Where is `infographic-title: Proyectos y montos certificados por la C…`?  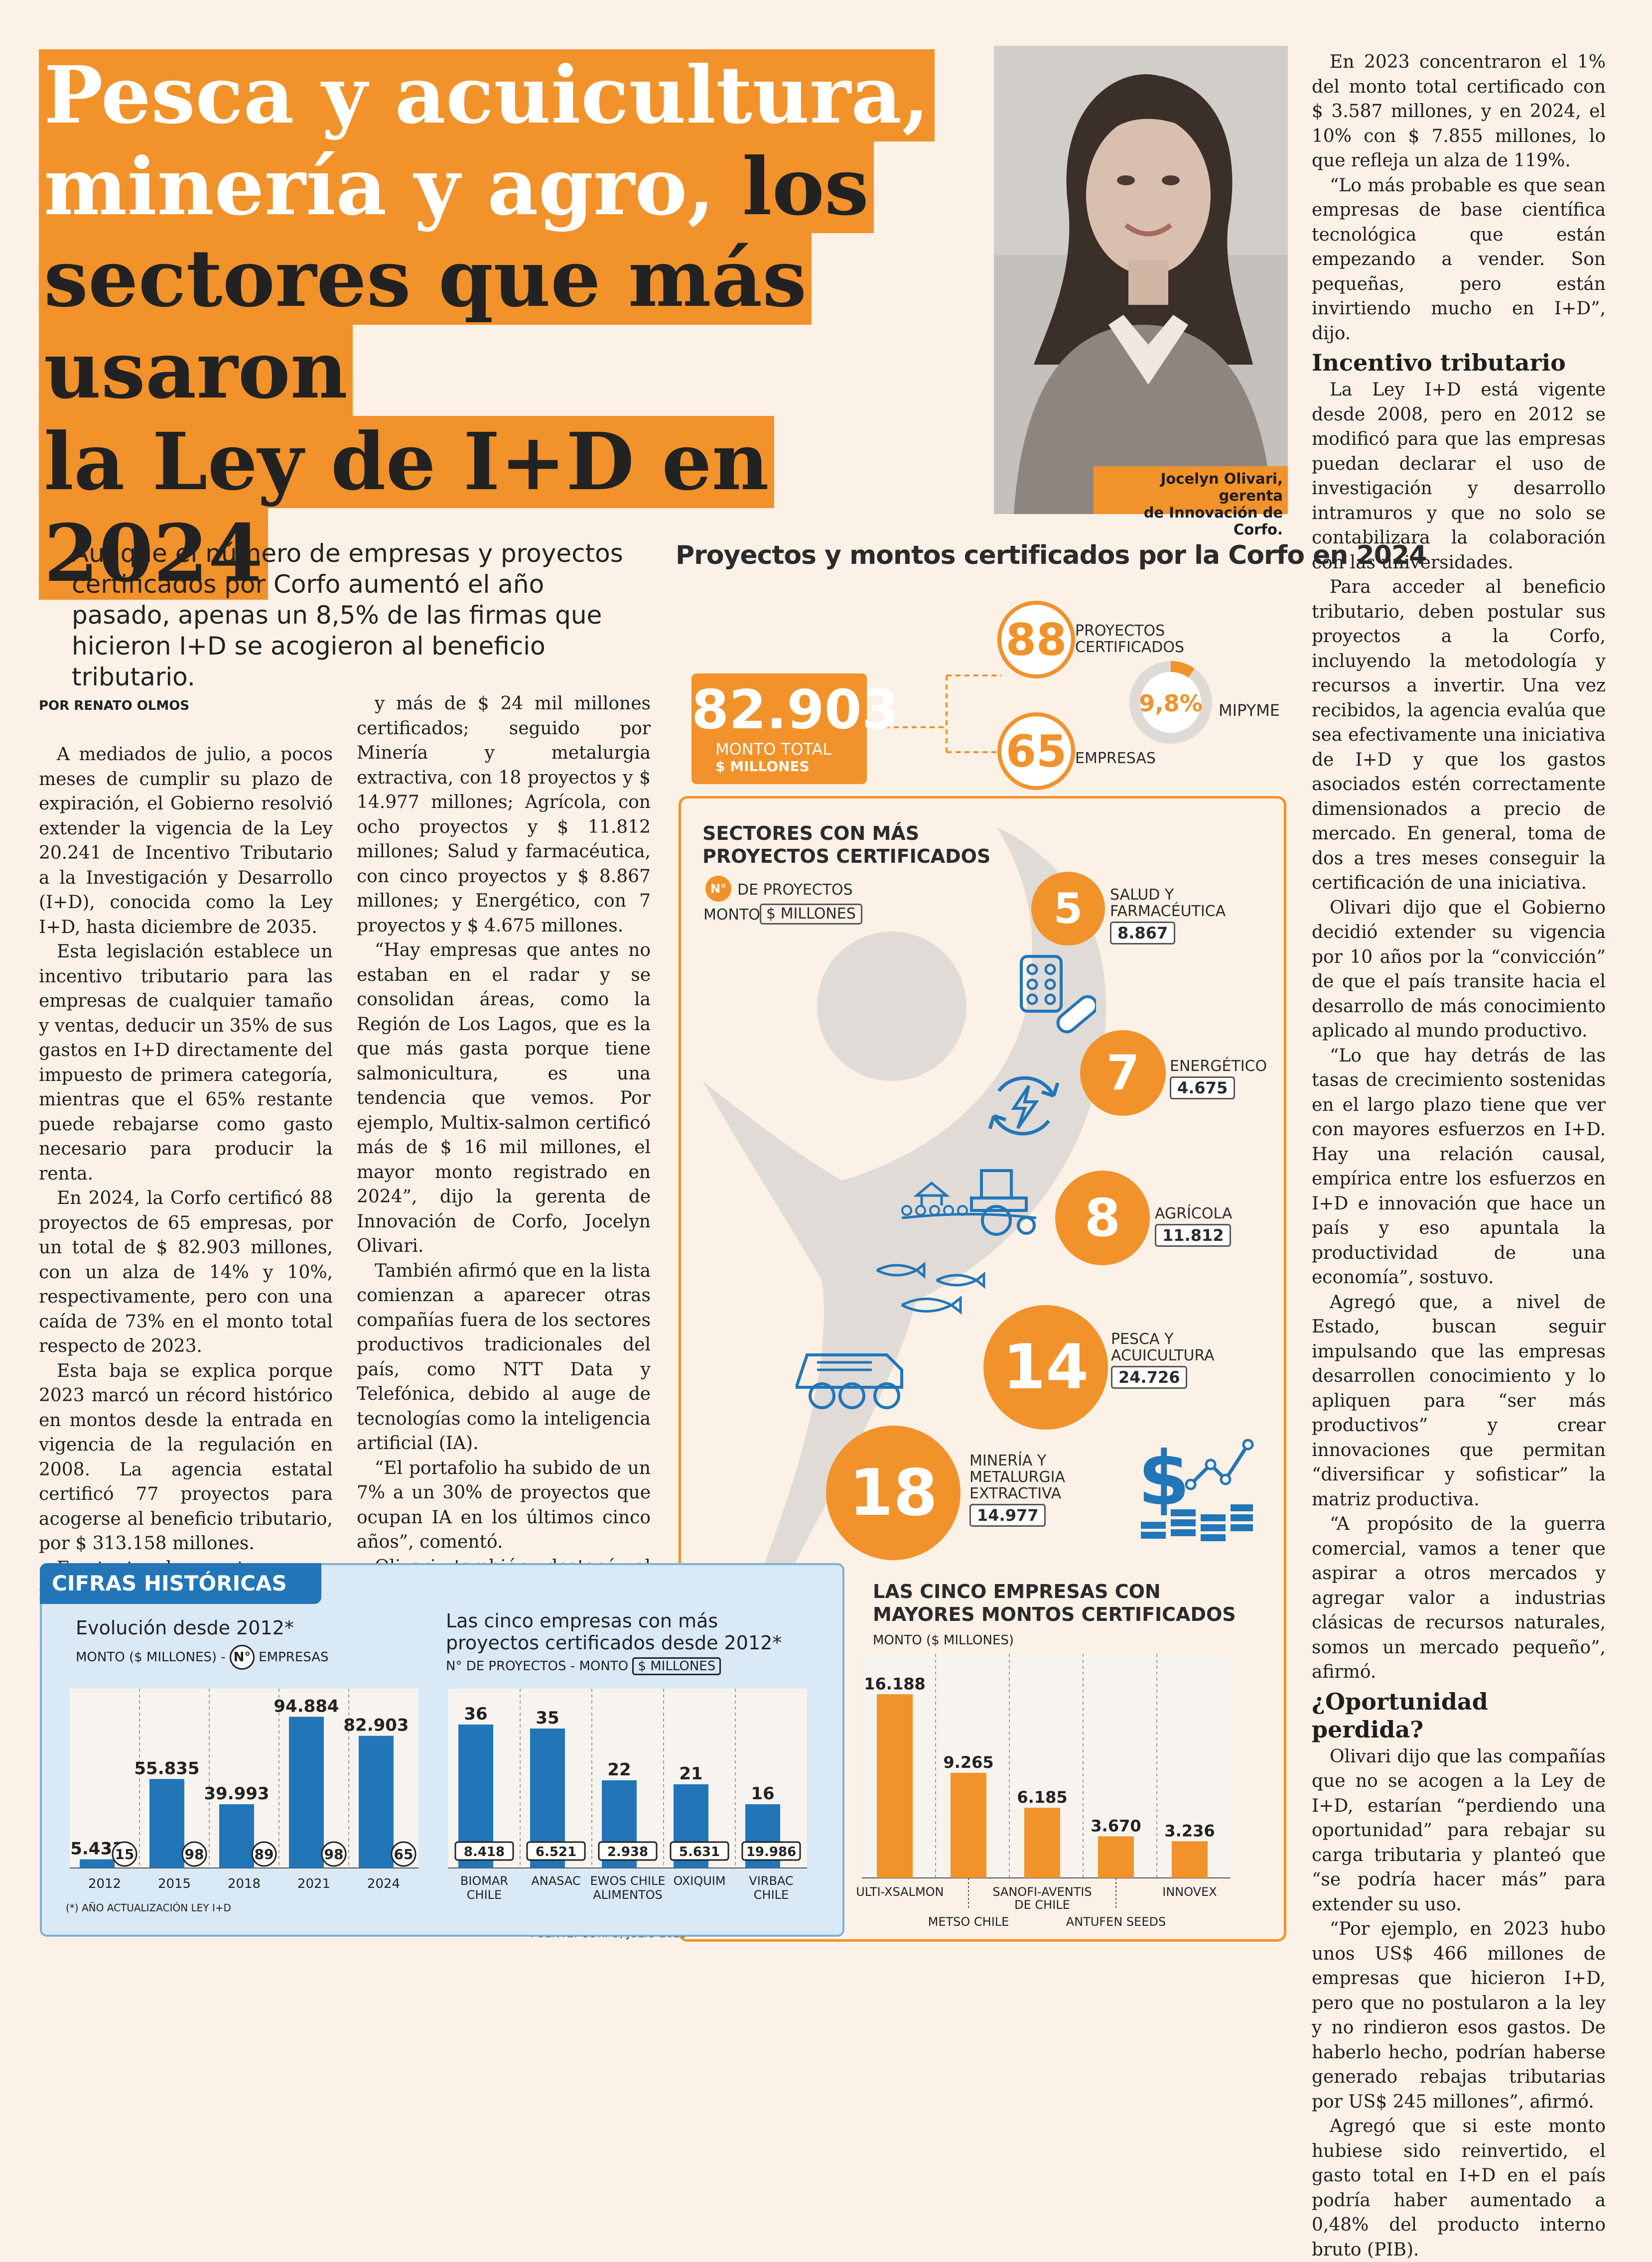
infographic-title: Proyectos y montos certificados por la C… is located at coordinates (1051, 555).